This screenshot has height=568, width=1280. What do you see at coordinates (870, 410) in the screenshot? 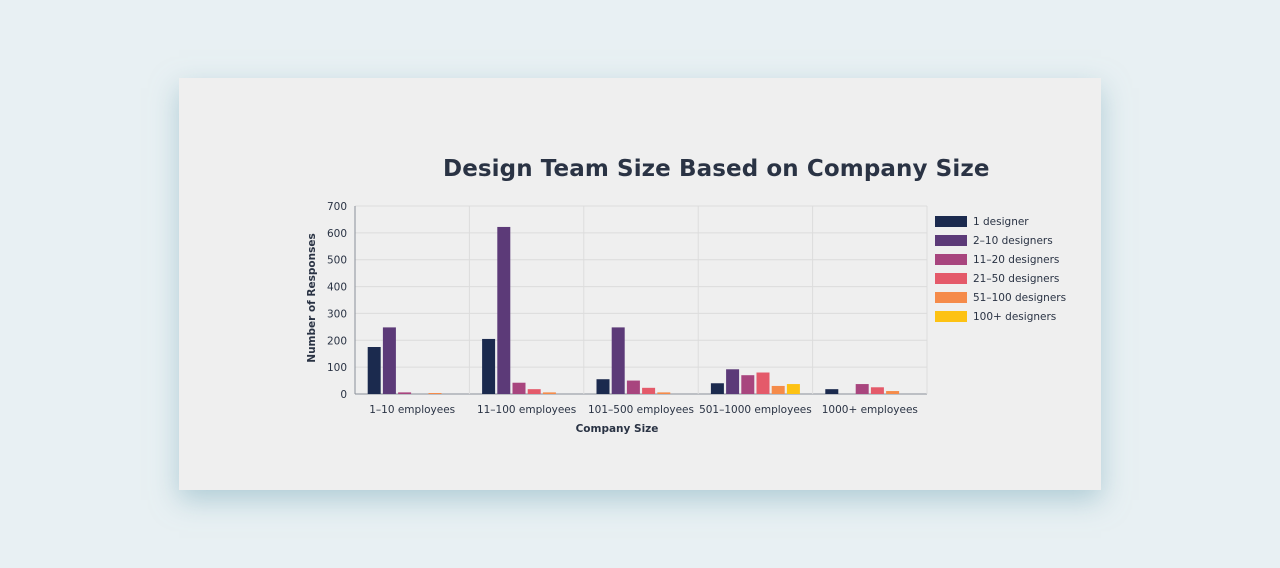
I see `x-tick-label: 1000+ employees` at bounding box center [870, 410].